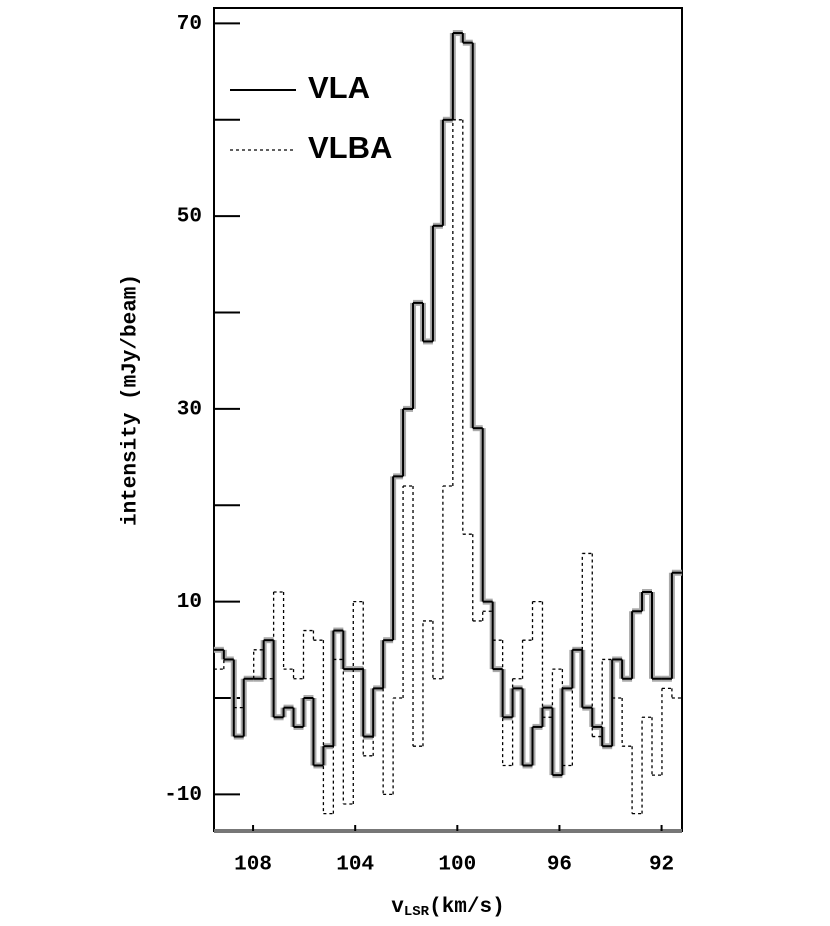  What do you see at coordinates (339, 87) in the screenshot?
I see `legend-label: VLA` at bounding box center [339, 87].